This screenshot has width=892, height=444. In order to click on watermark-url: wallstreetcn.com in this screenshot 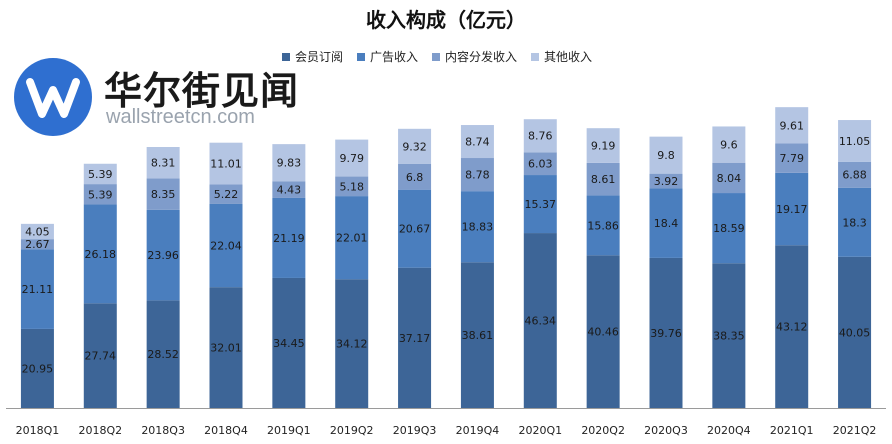, I will do `click(180, 117)`.